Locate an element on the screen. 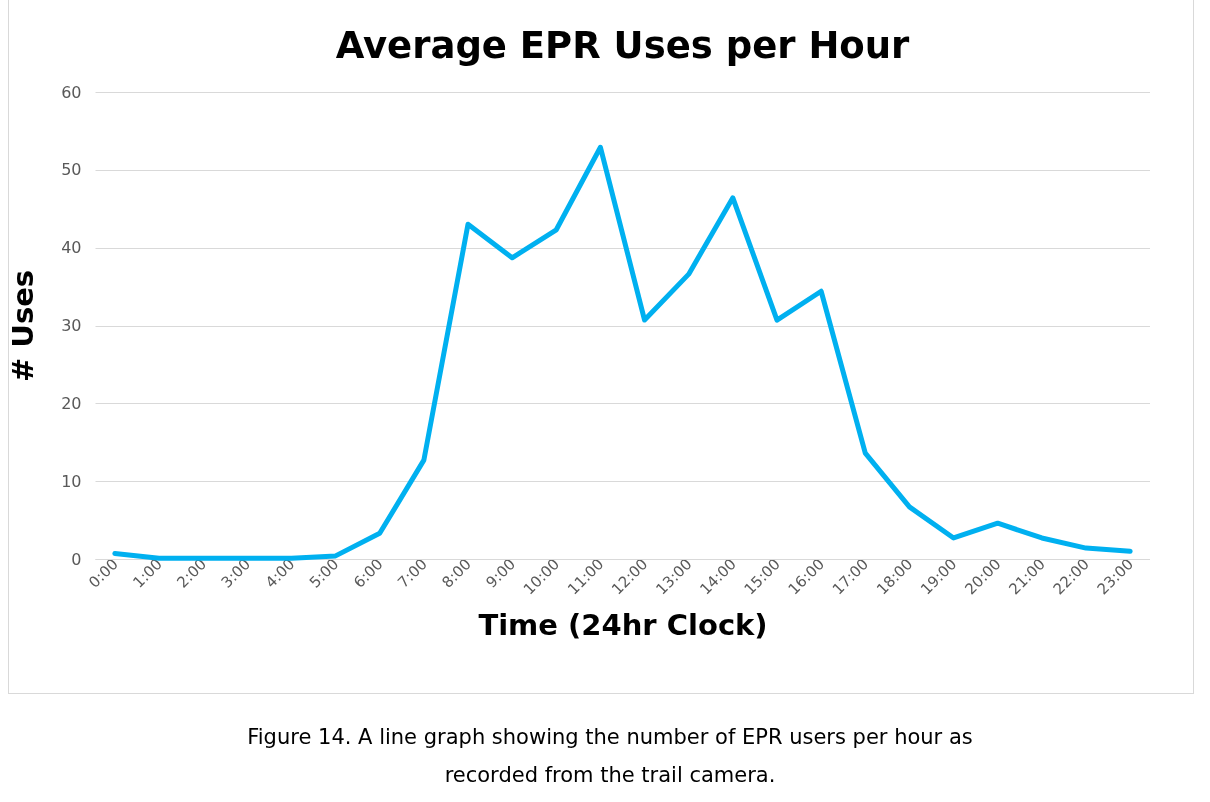 This screenshot has width=1210, height=802. chart-title: Average EPR Uses per Hour is located at coordinates (623, 45).